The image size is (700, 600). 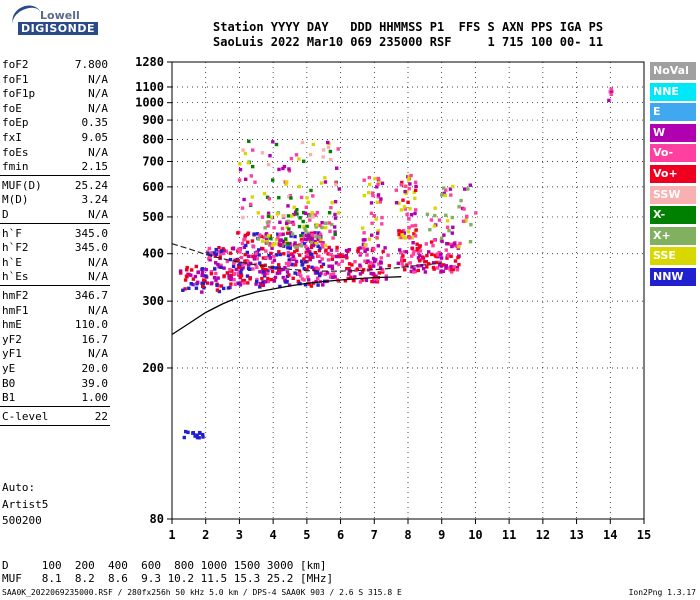 What do you see at coordinates (153, 217) in the screenshot?
I see `y-tick-label: 500` at bounding box center [153, 217].